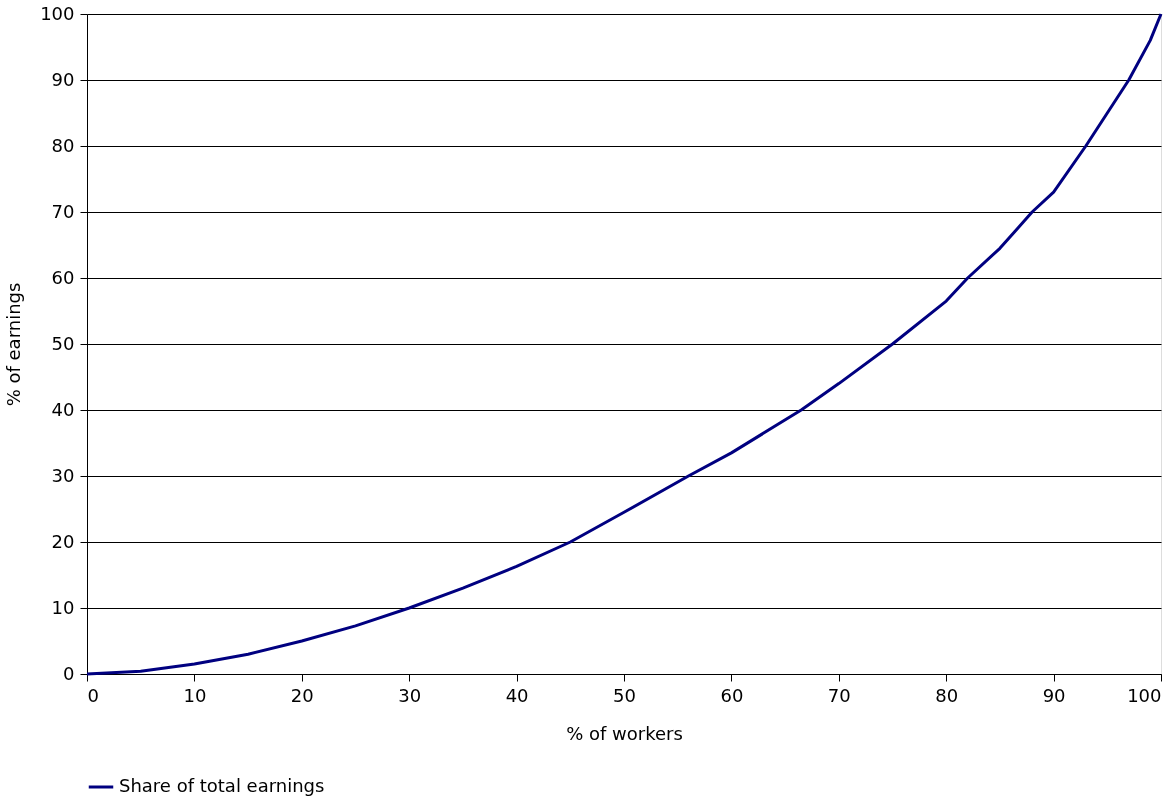 Image resolution: width=1168 pixels, height=801 pixels. Describe the element at coordinates (14, 344) in the screenshot. I see `y-axis-title: % of earnings` at that location.